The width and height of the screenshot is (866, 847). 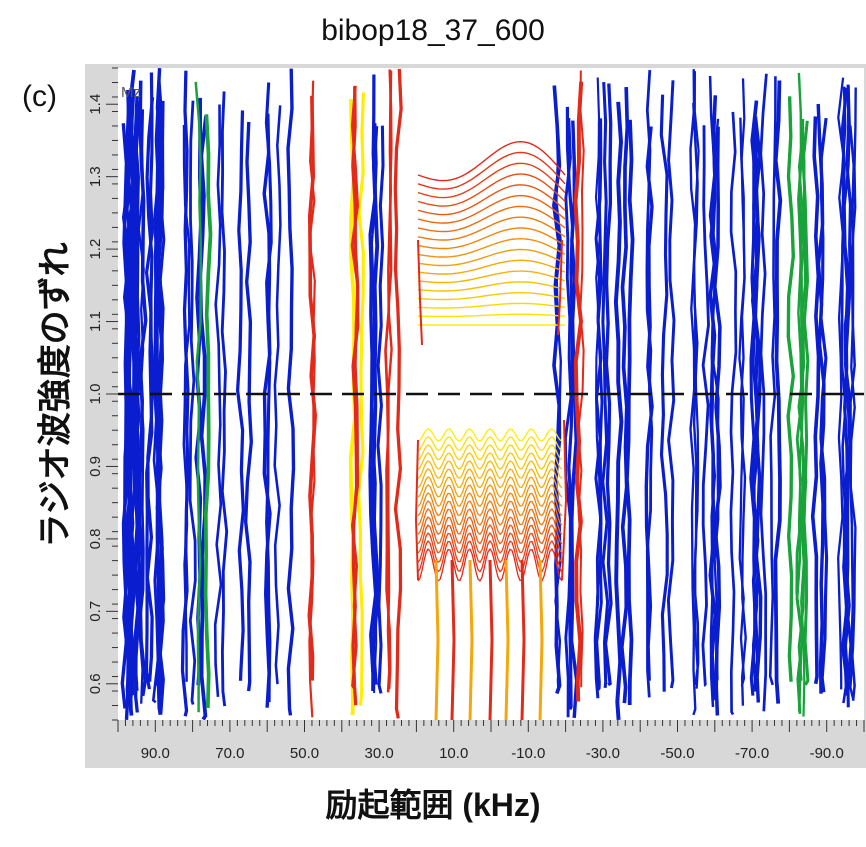 I want to click on y-tick-label: 1.2, so click(x=95, y=249).